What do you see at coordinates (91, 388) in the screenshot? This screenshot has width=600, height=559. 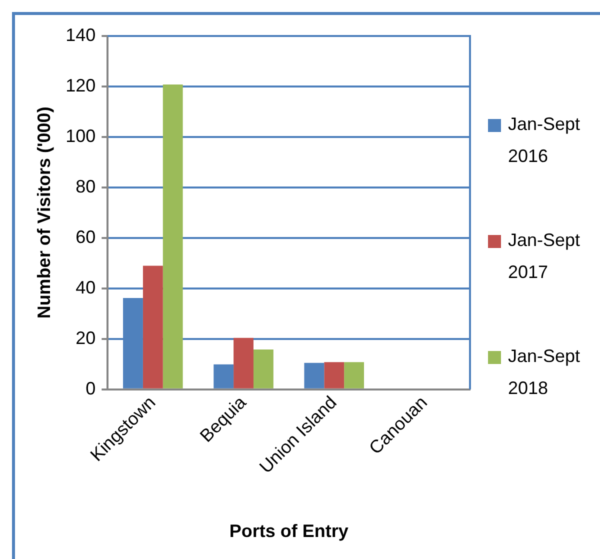 I see `y-tick-label: 0` at bounding box center [91, 388].